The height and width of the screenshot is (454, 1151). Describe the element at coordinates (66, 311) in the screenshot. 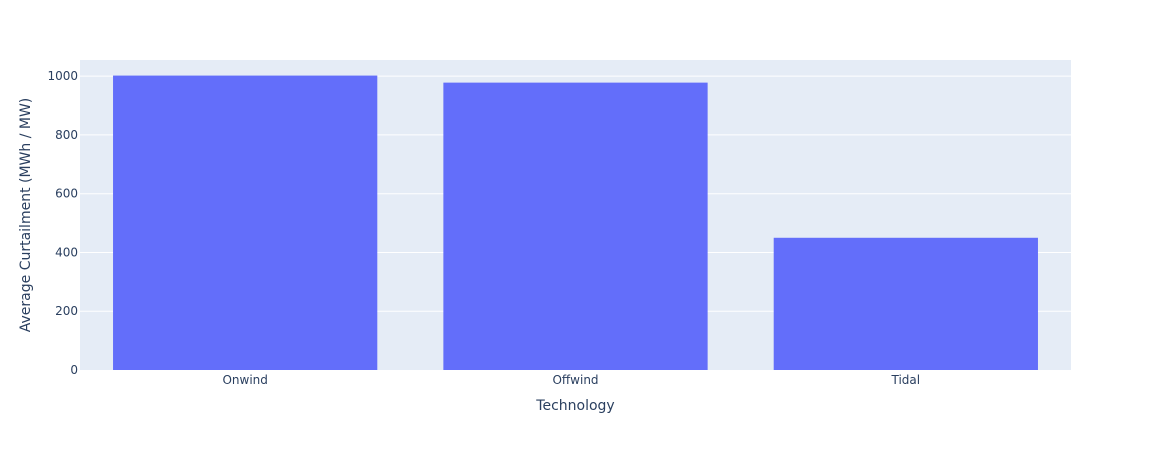

I see `y-tick-label: 200` at that location.